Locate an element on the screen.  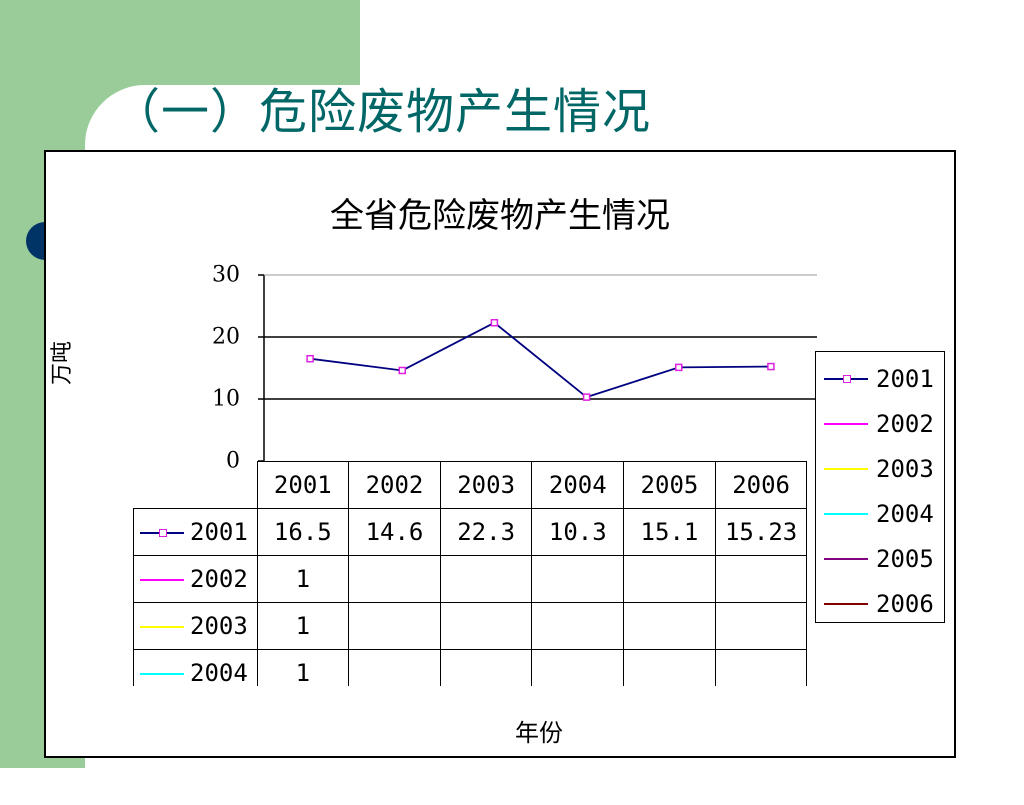
table-column-header: 2004 is located at coordinates (578, 485).